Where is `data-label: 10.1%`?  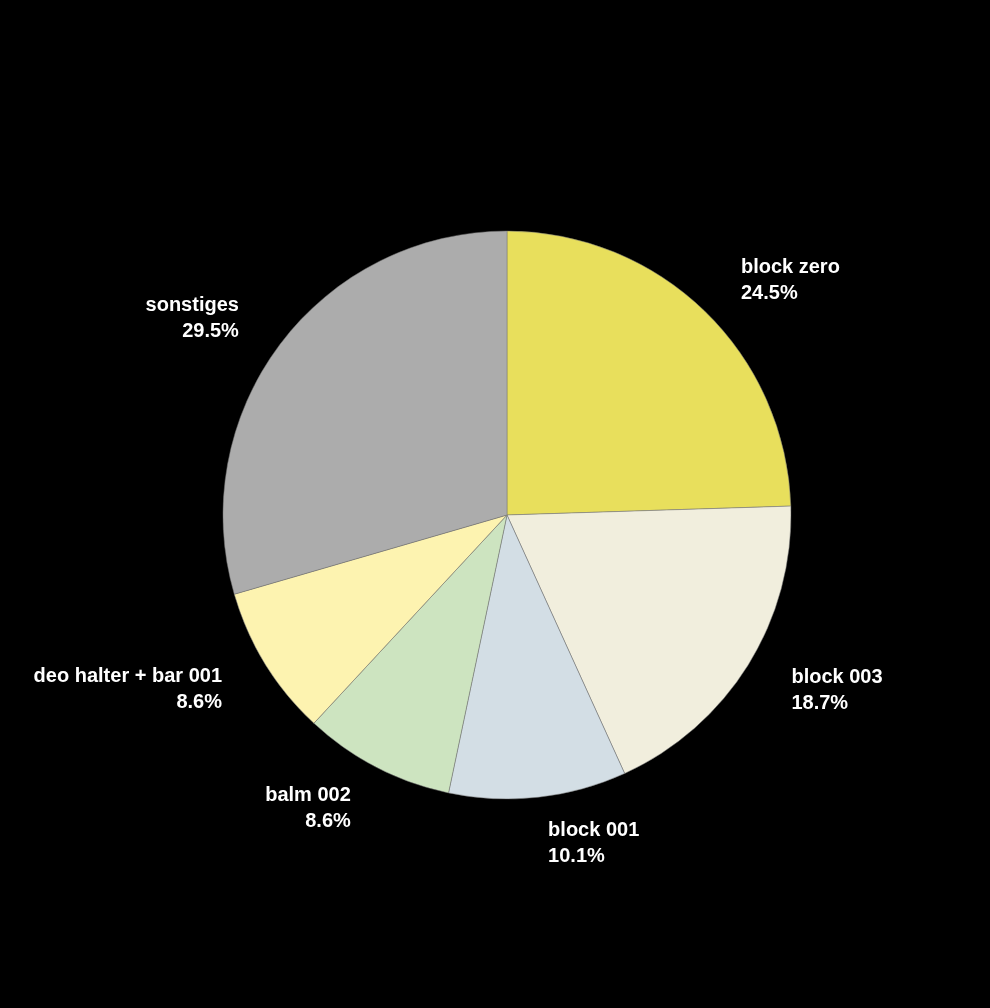 data-label: 10.1% is located at coordinates (577, 855).